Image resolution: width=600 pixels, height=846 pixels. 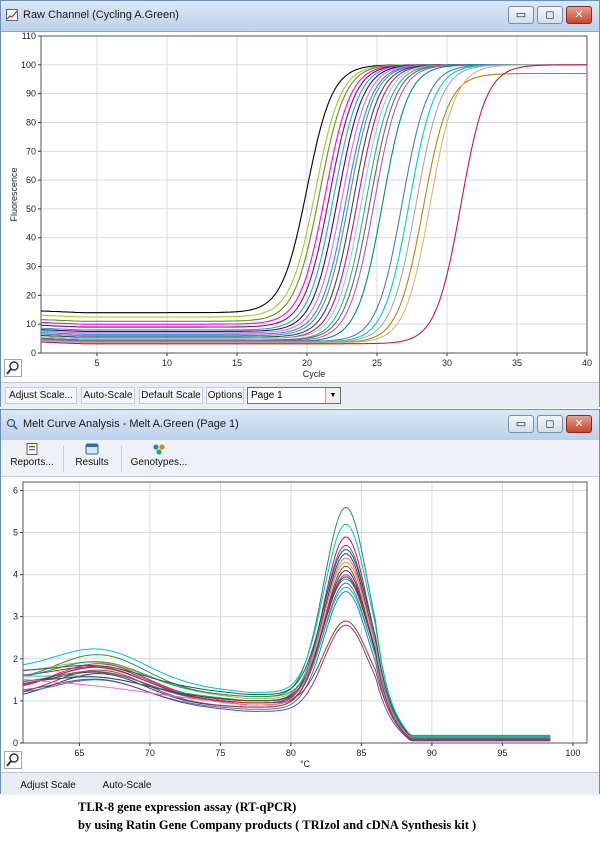 What do you see at coordinates (432, 753) in the screenshot?
I see `x-tick-label: 90` at bounding box center [432, 753].